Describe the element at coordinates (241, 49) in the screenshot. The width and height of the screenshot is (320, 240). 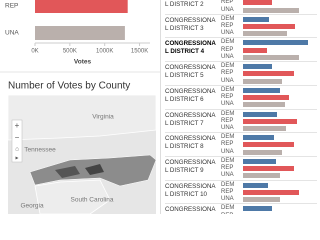
I see `district-row: CONGRESSIONAL DISTRICT 4 DEM REP UNA` at that location.